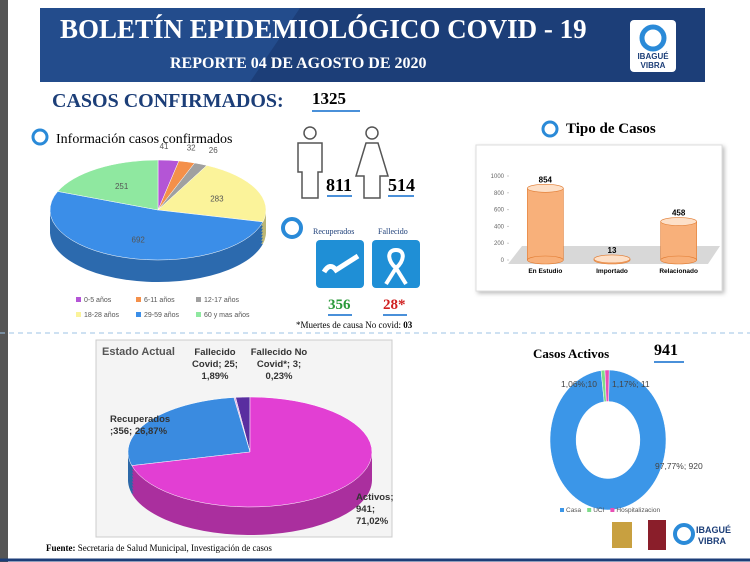 The image size is (750, 562). I want to click on data-label: 13, so click(612, 250).